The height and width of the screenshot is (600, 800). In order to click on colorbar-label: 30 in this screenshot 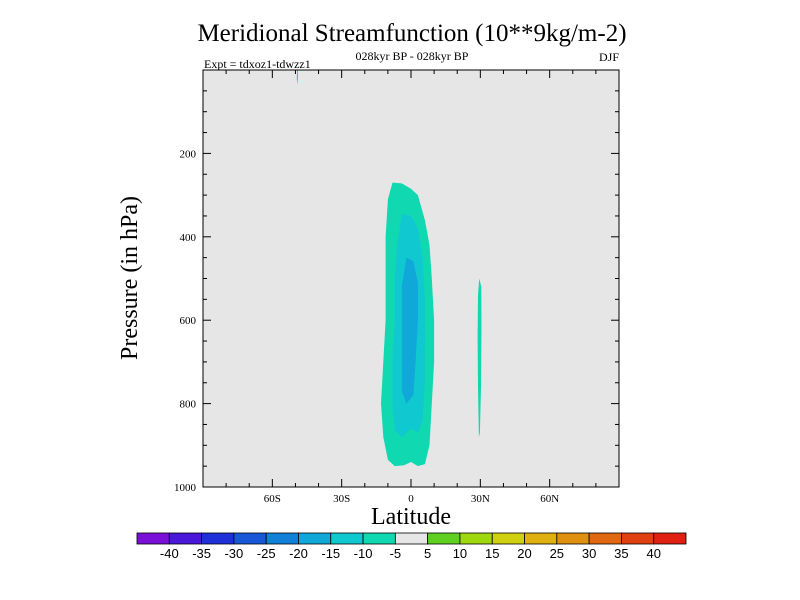, I will do `click(589, 553)`.